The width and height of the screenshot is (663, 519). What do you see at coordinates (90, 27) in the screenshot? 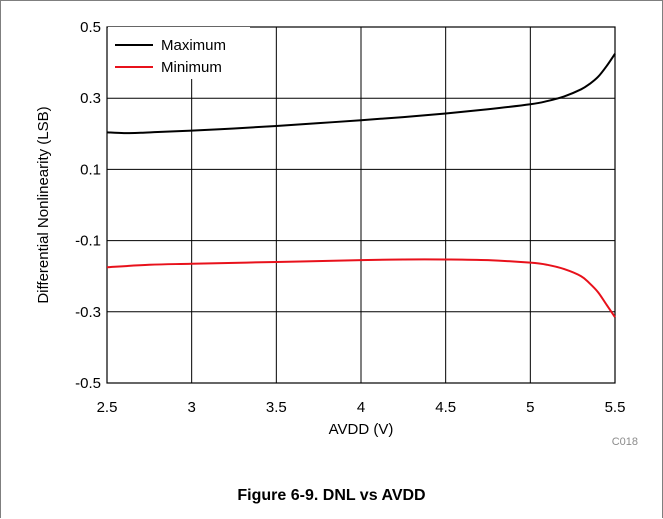
I see `y-tick-label: 0.5` at bounding box center [90, 27].